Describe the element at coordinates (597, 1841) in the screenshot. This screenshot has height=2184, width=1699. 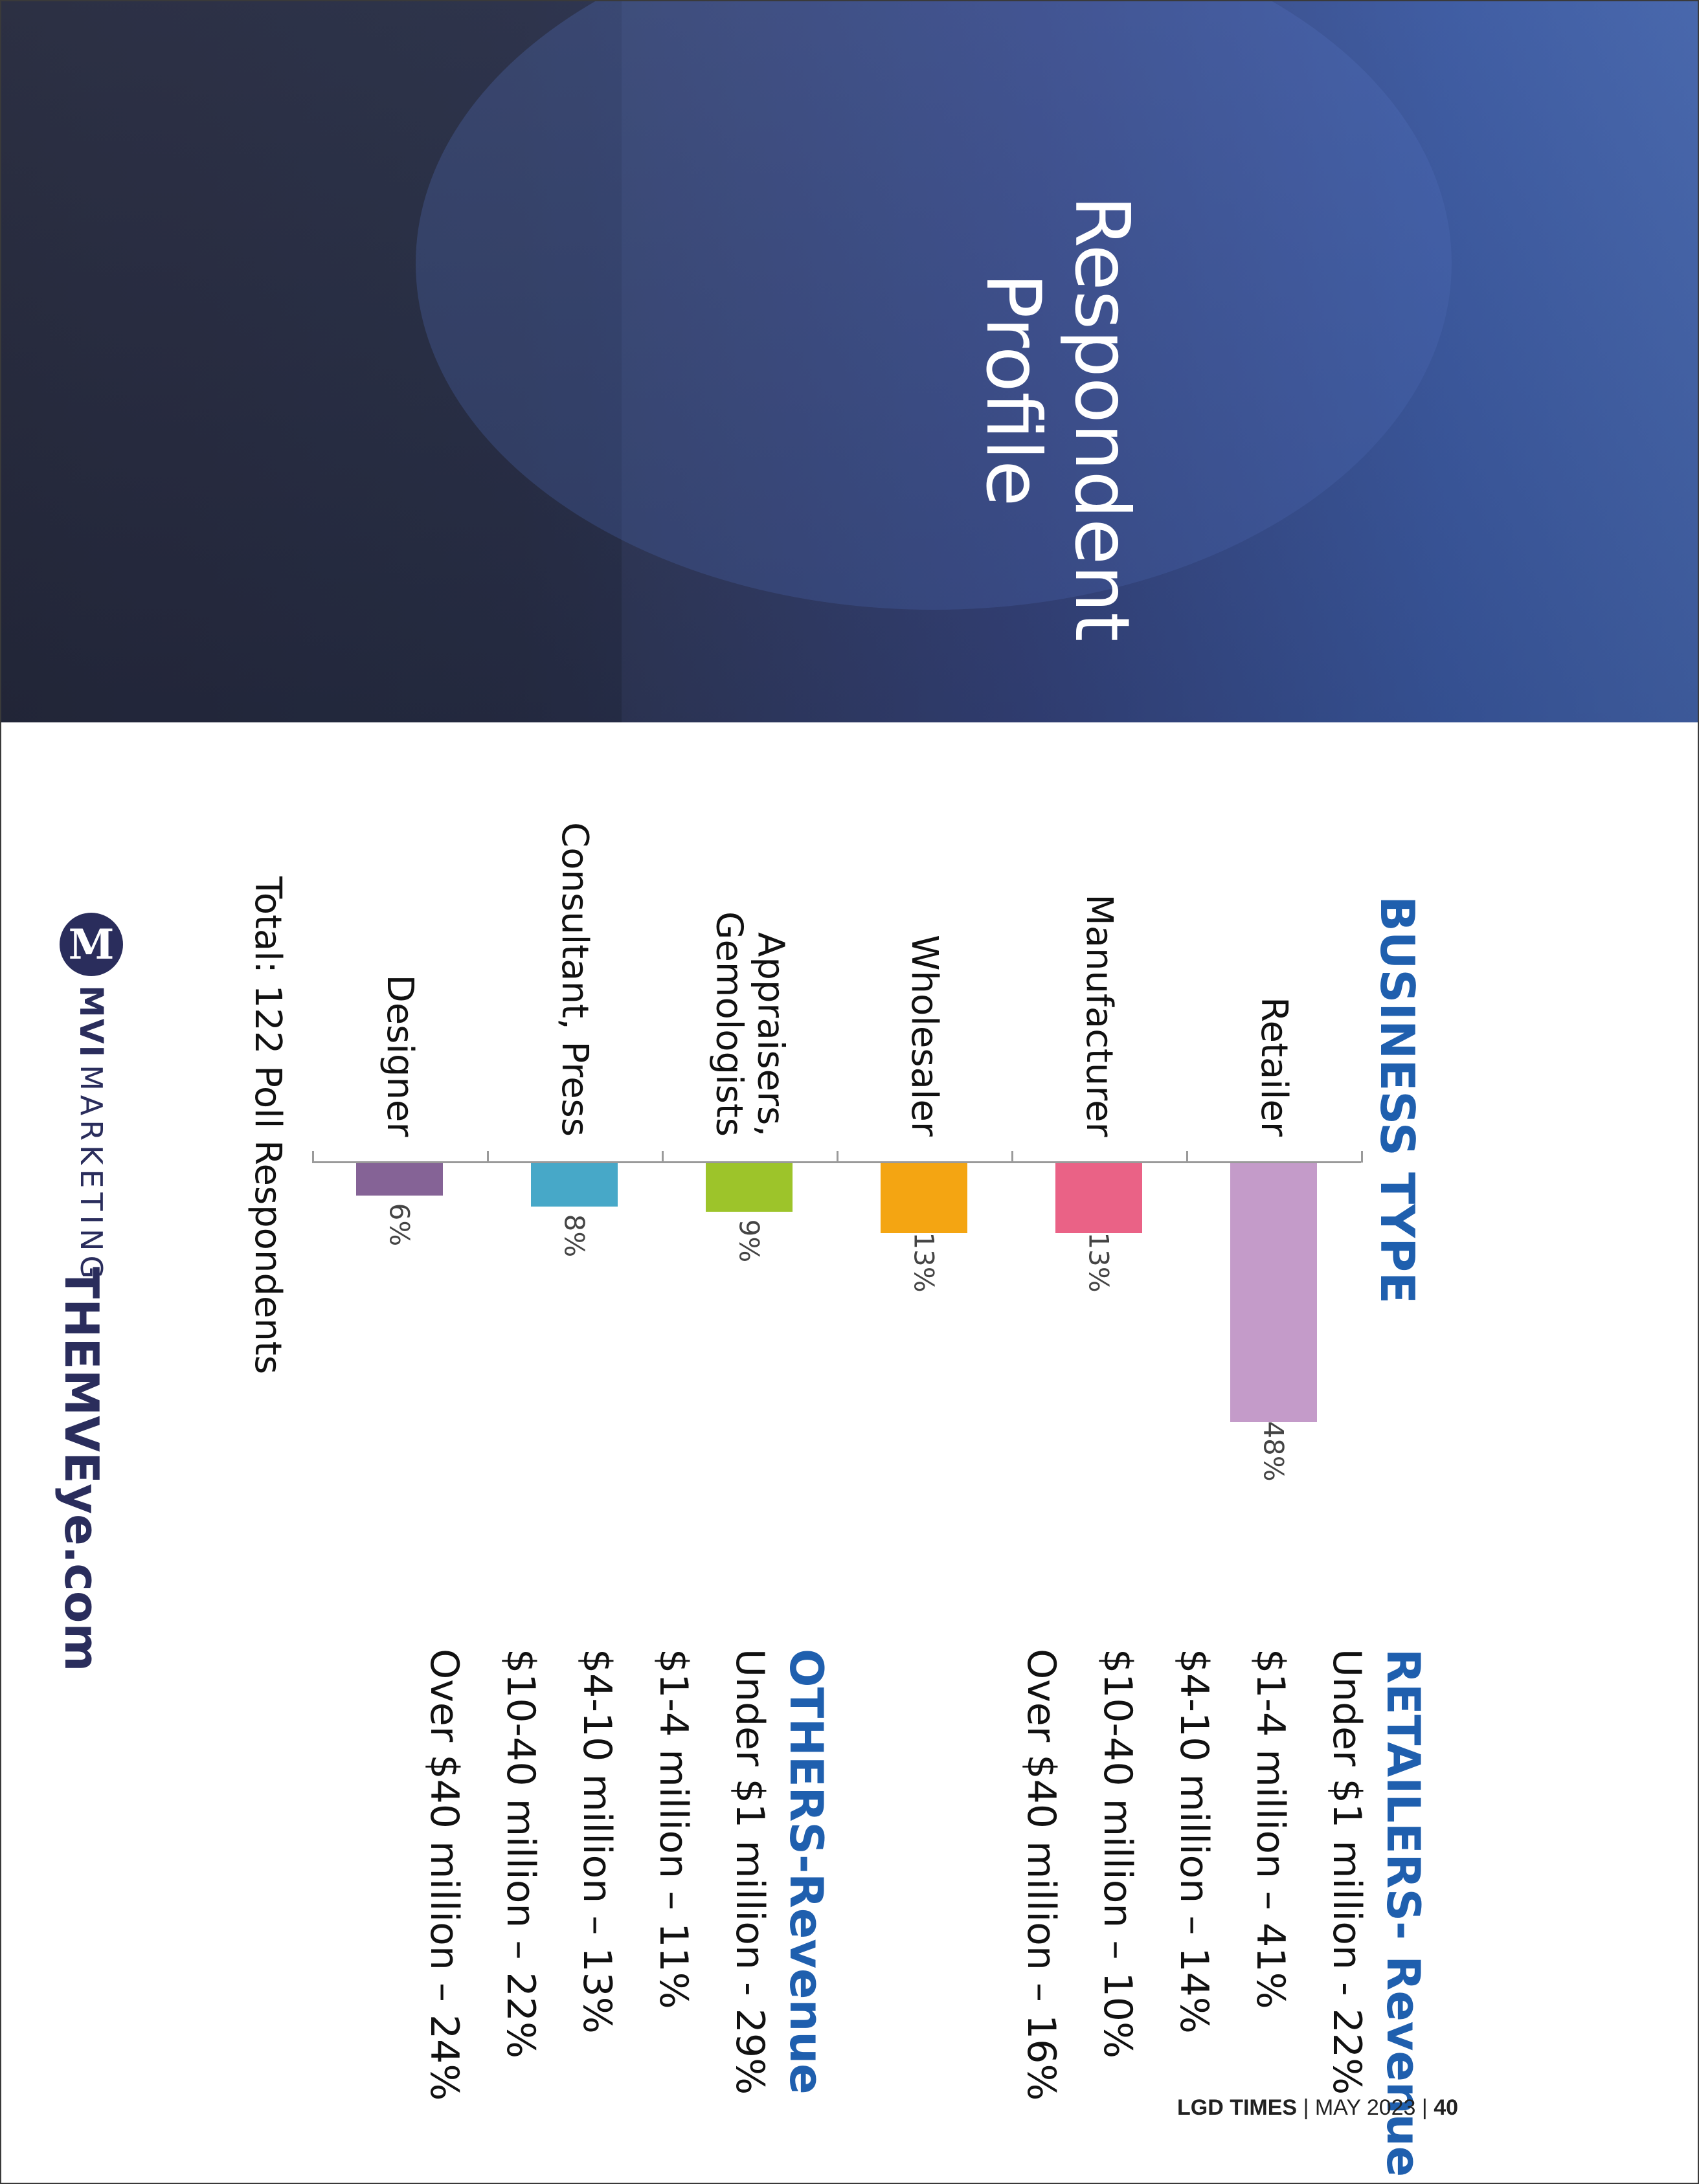
I see `others-revenue-item: $4-10 million – 13%` at that location.